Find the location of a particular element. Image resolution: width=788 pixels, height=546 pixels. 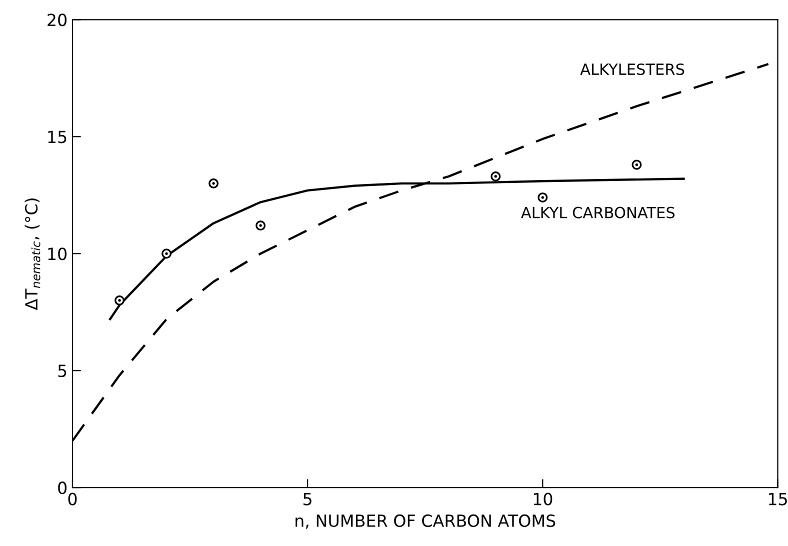

y-axis-title: ΔT$_{nematic}$, (°C) is located at coordinates (32, 254).